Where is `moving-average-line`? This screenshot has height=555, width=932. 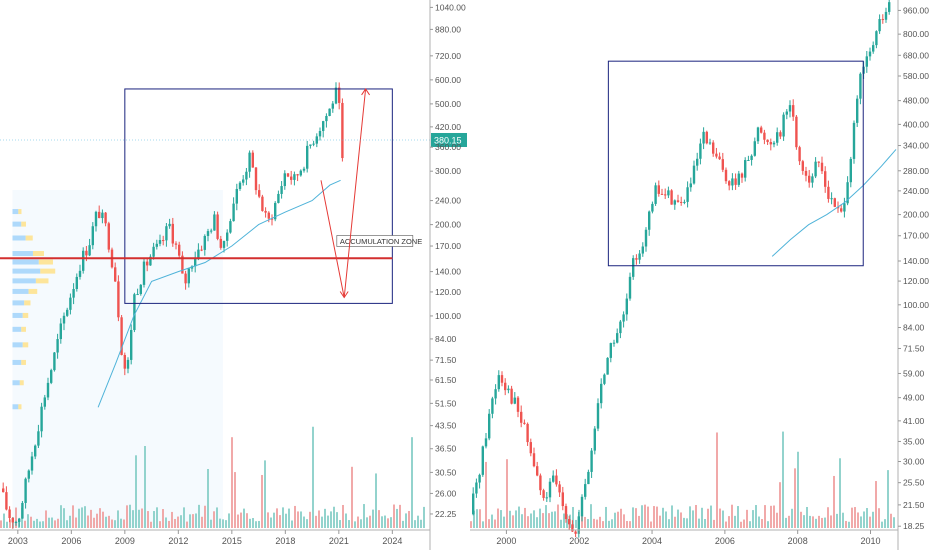
moving-average-line is located at coordinates (834, 203).